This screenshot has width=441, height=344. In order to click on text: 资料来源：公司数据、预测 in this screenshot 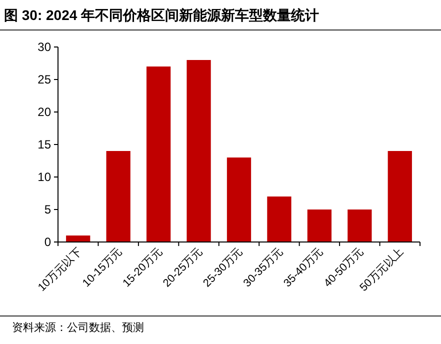, I will do `click(78, 327)`.